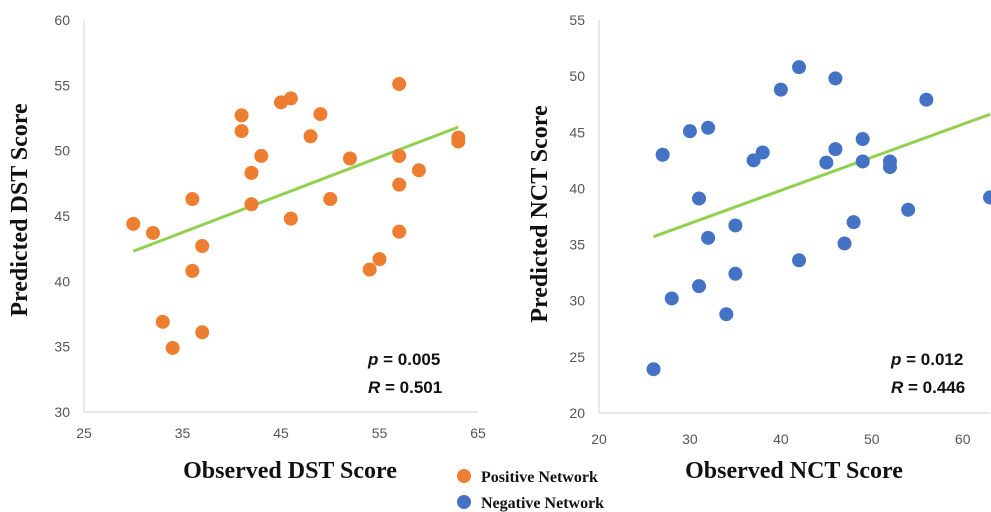  What do you see at coordinates (20, 210) in the screenshot?
I see `y-axis-title: Predicted DST Score` at bounding box center [20, 210].